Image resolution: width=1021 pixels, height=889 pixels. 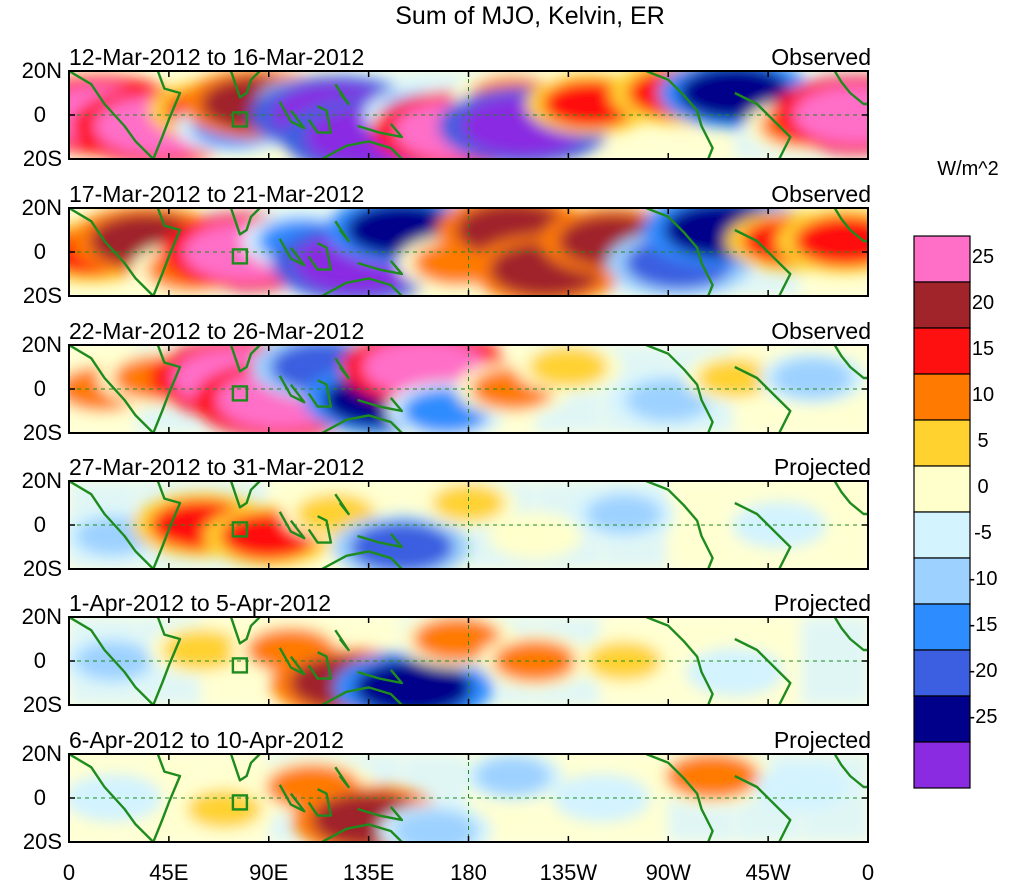 I want to click on colorbar-units: W/m^2, so click(x=968, y=169).